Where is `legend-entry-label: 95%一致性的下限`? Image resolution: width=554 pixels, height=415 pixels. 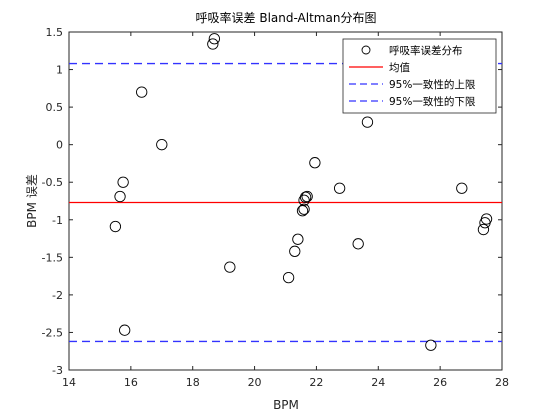
legend-entry-label: 95%一致性的下限 is located at coordinates (432, 101).